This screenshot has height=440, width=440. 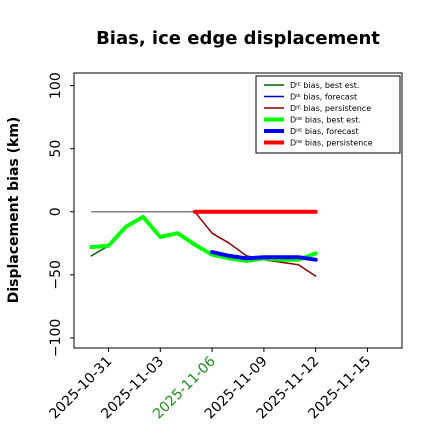 I want to click on legend-label: Dᴵᴵᴱ bias, persistence, so click(x=331, y=143).